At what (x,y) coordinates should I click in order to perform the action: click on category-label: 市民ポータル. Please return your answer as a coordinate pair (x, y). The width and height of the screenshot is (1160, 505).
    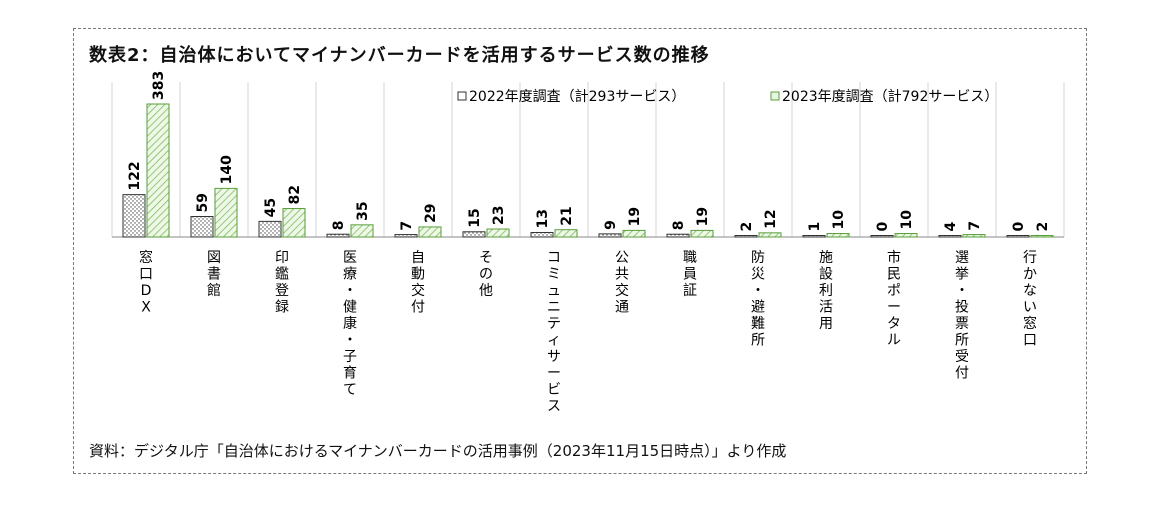
    Looking at the image, I should click on (894, 299).